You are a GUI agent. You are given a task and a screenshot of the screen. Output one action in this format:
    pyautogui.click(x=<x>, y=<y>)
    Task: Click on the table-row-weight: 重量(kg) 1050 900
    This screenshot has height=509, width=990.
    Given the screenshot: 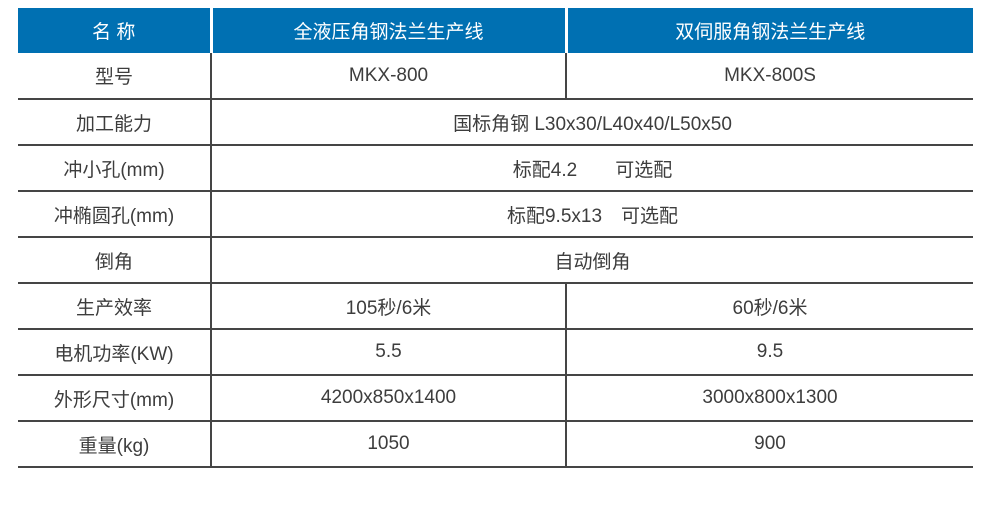 What is the action you would take?
    pyautogui.click(x=495, y=444)
    